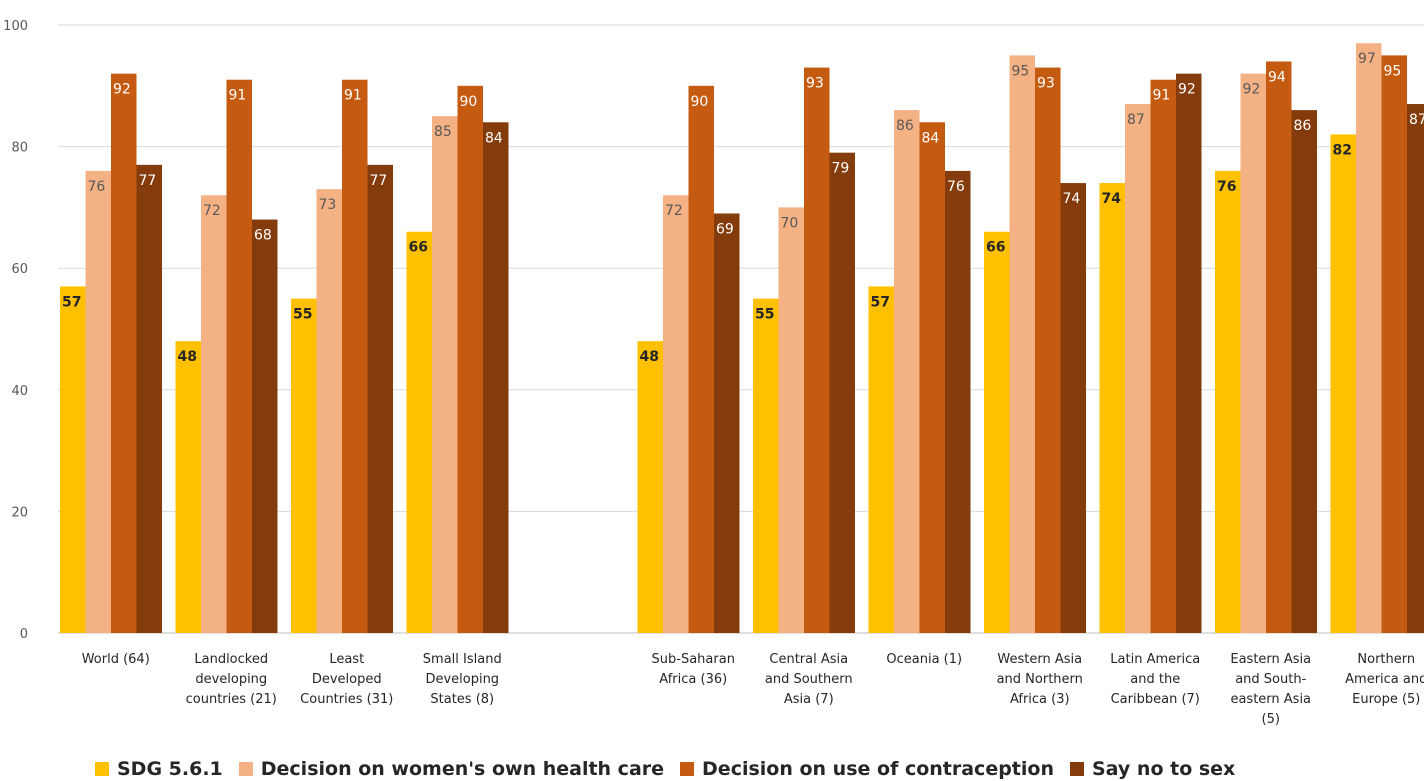  I want to click on x-tick-label: (5), so click(1271, 719).